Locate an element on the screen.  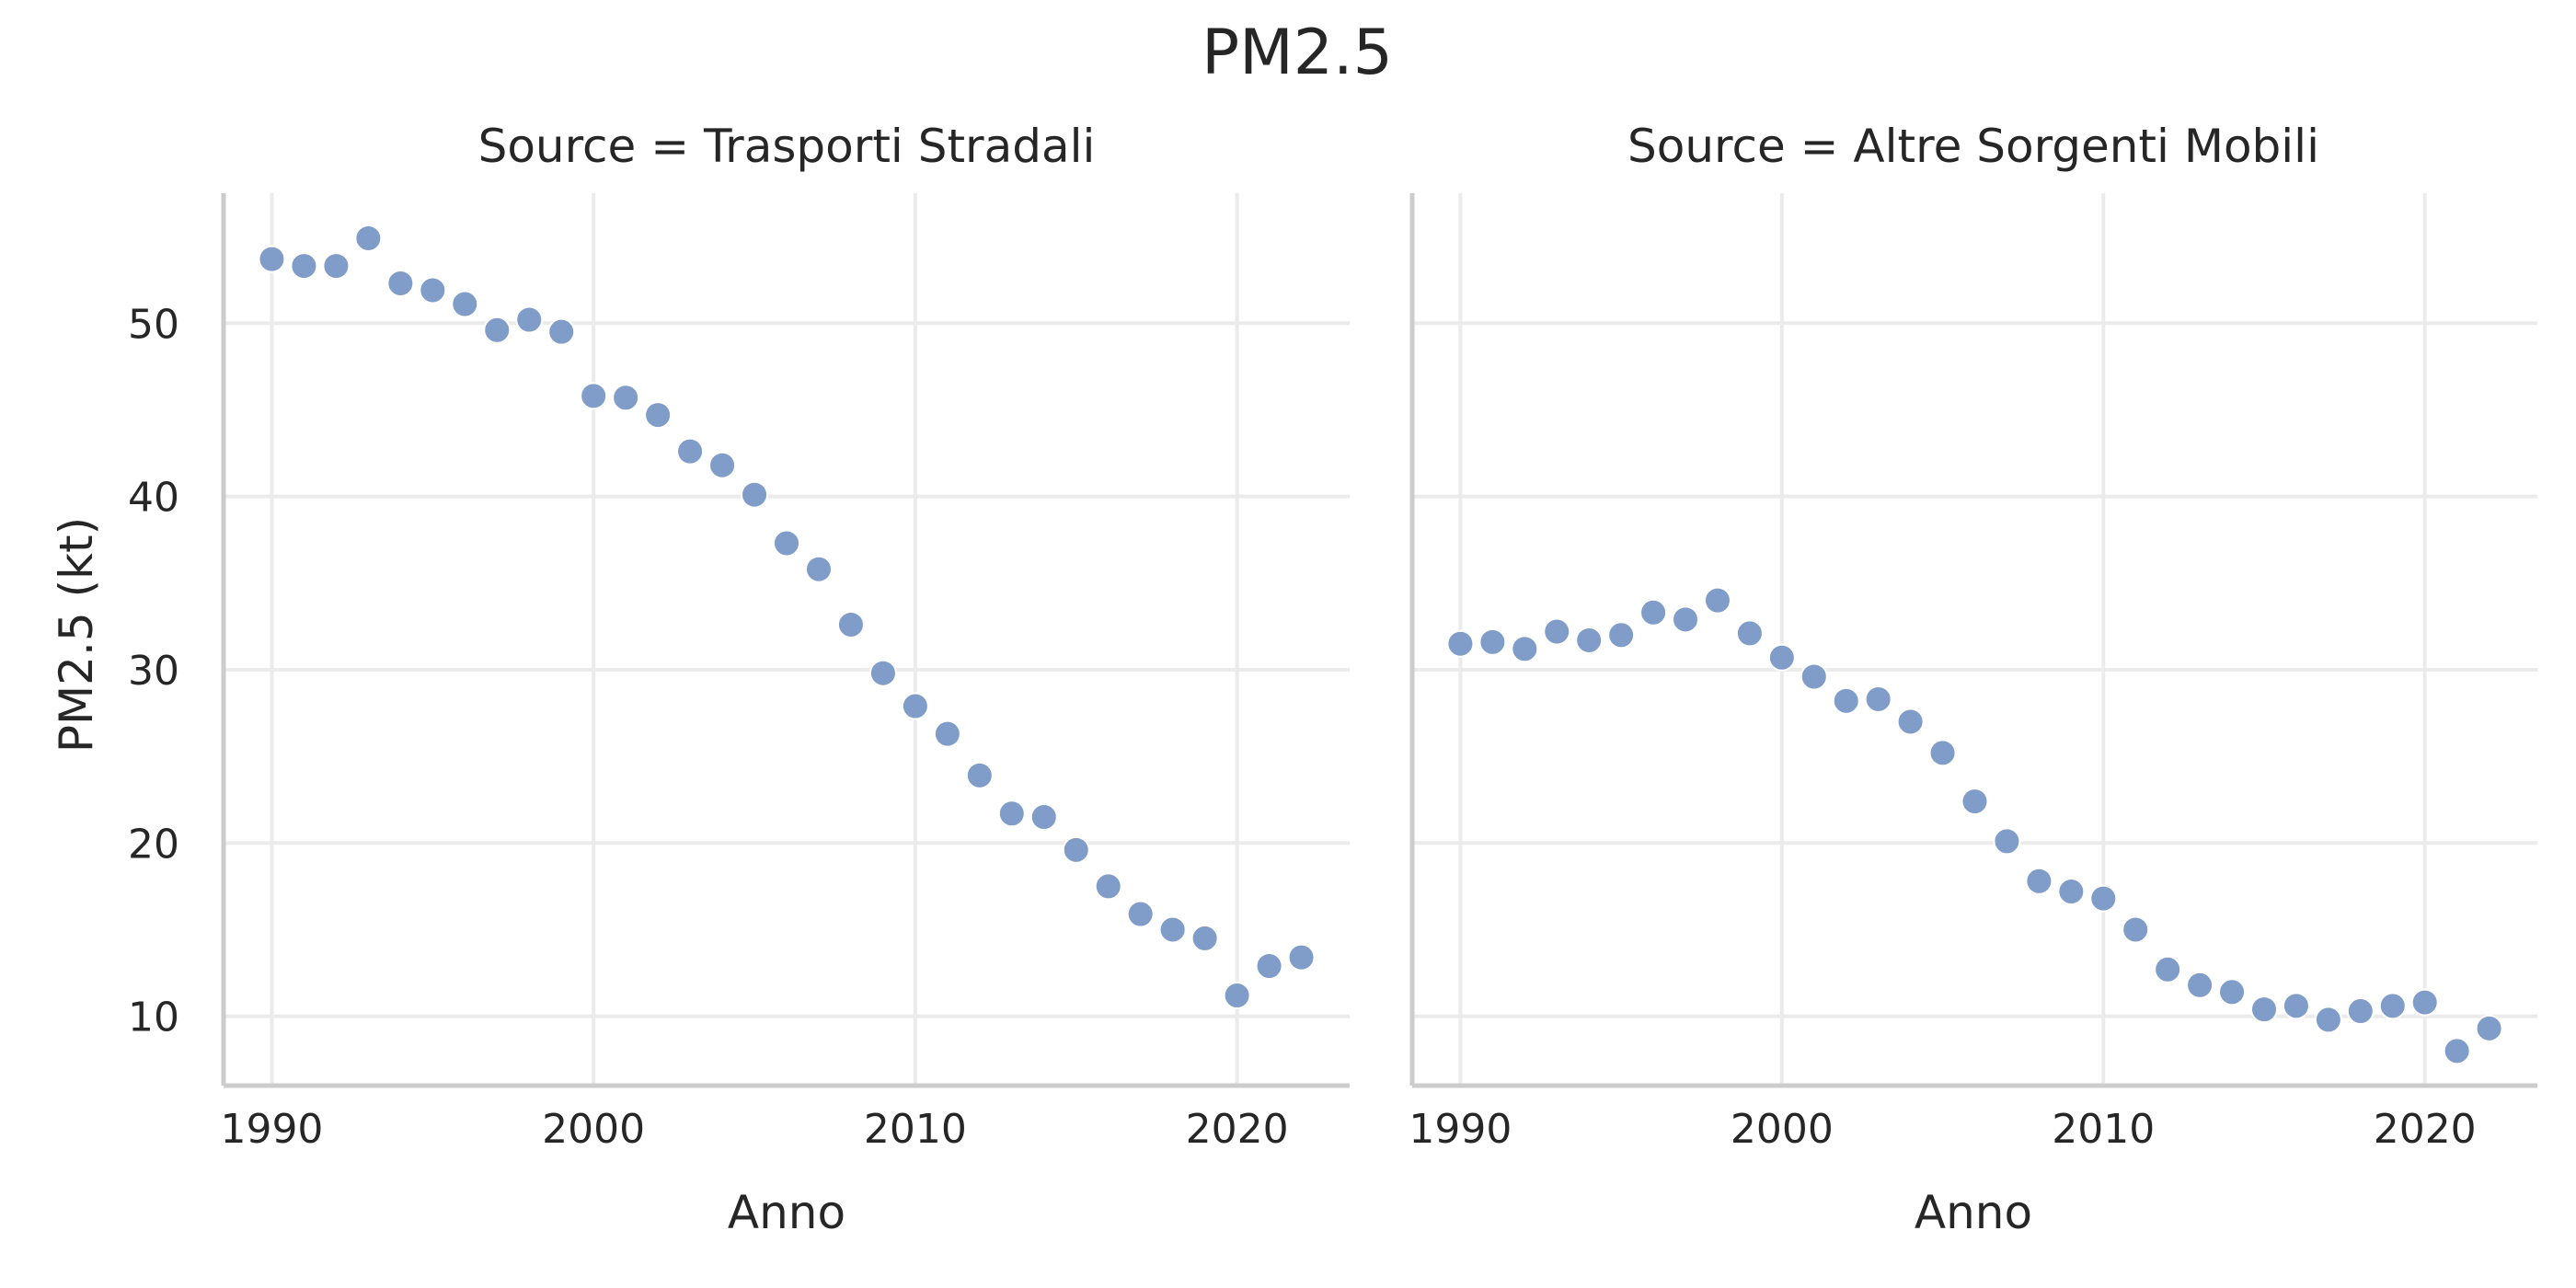
panel-title: Source = Altre Sorgenti Mobili is located at coordinates (1973, 146).